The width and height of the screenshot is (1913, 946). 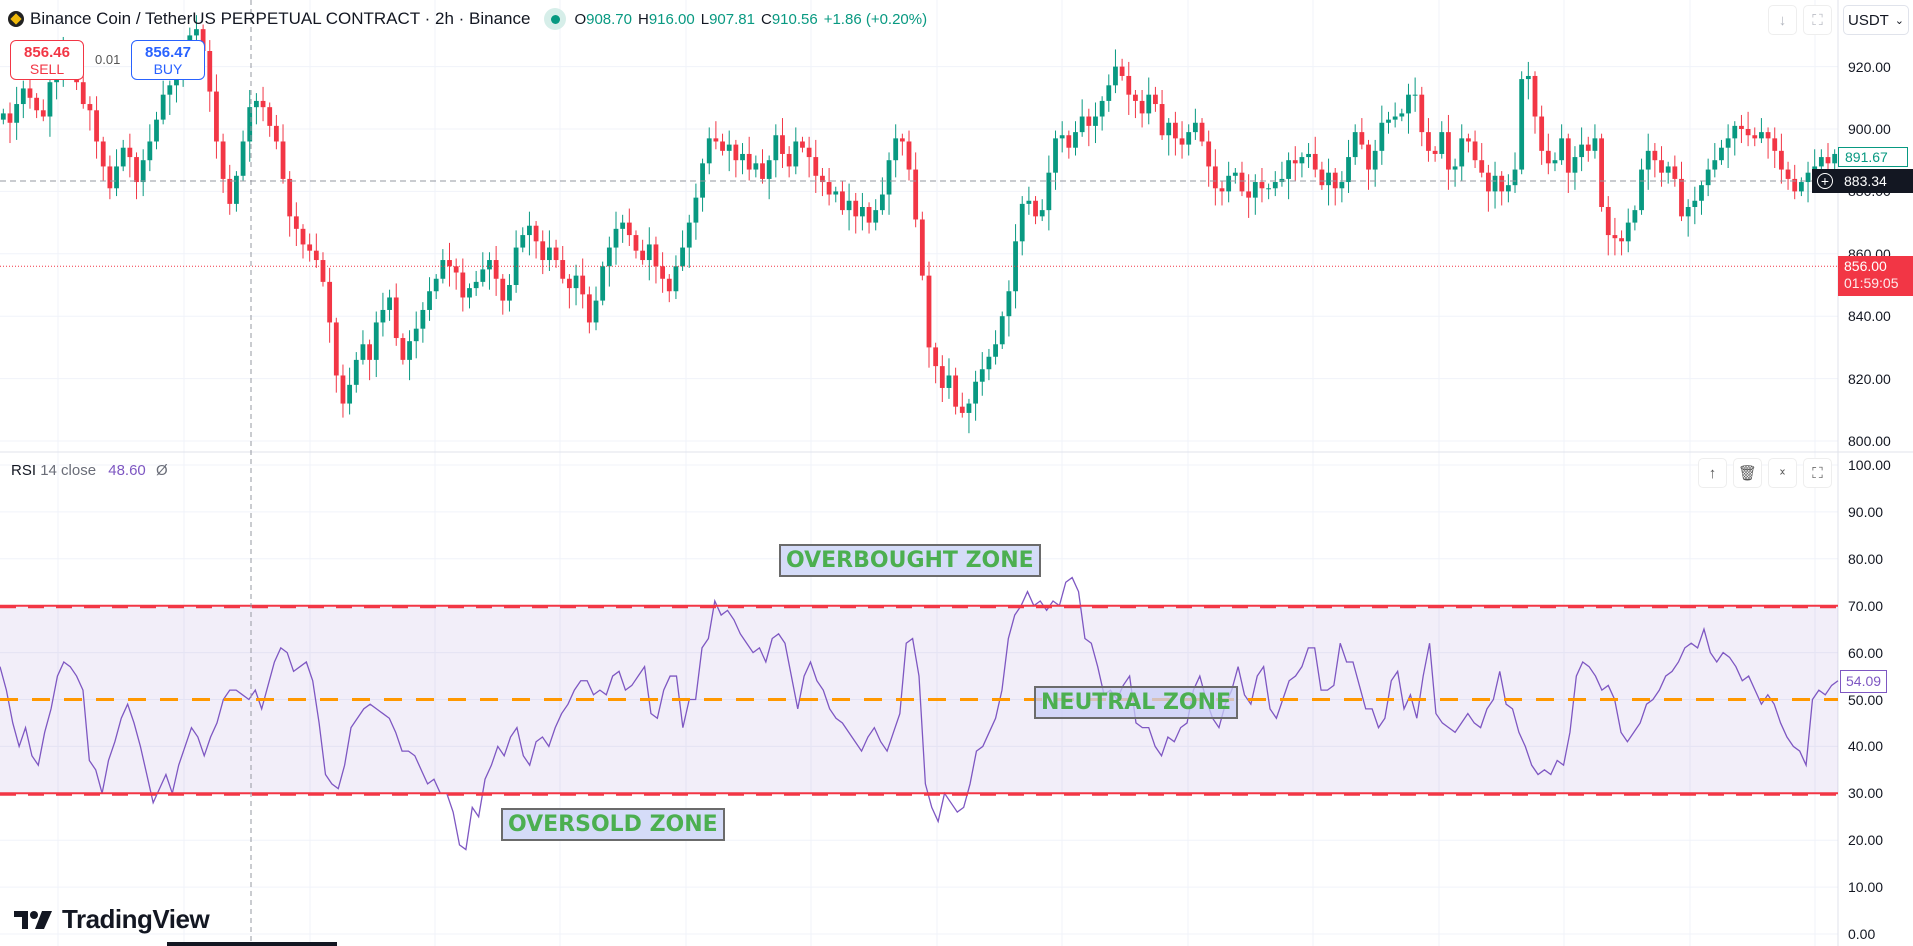 What do you see at coordinates (1871, 283) in the screenshot?
I see `bar-countdown: 01:59:05` at bounding box center [1871, 283].